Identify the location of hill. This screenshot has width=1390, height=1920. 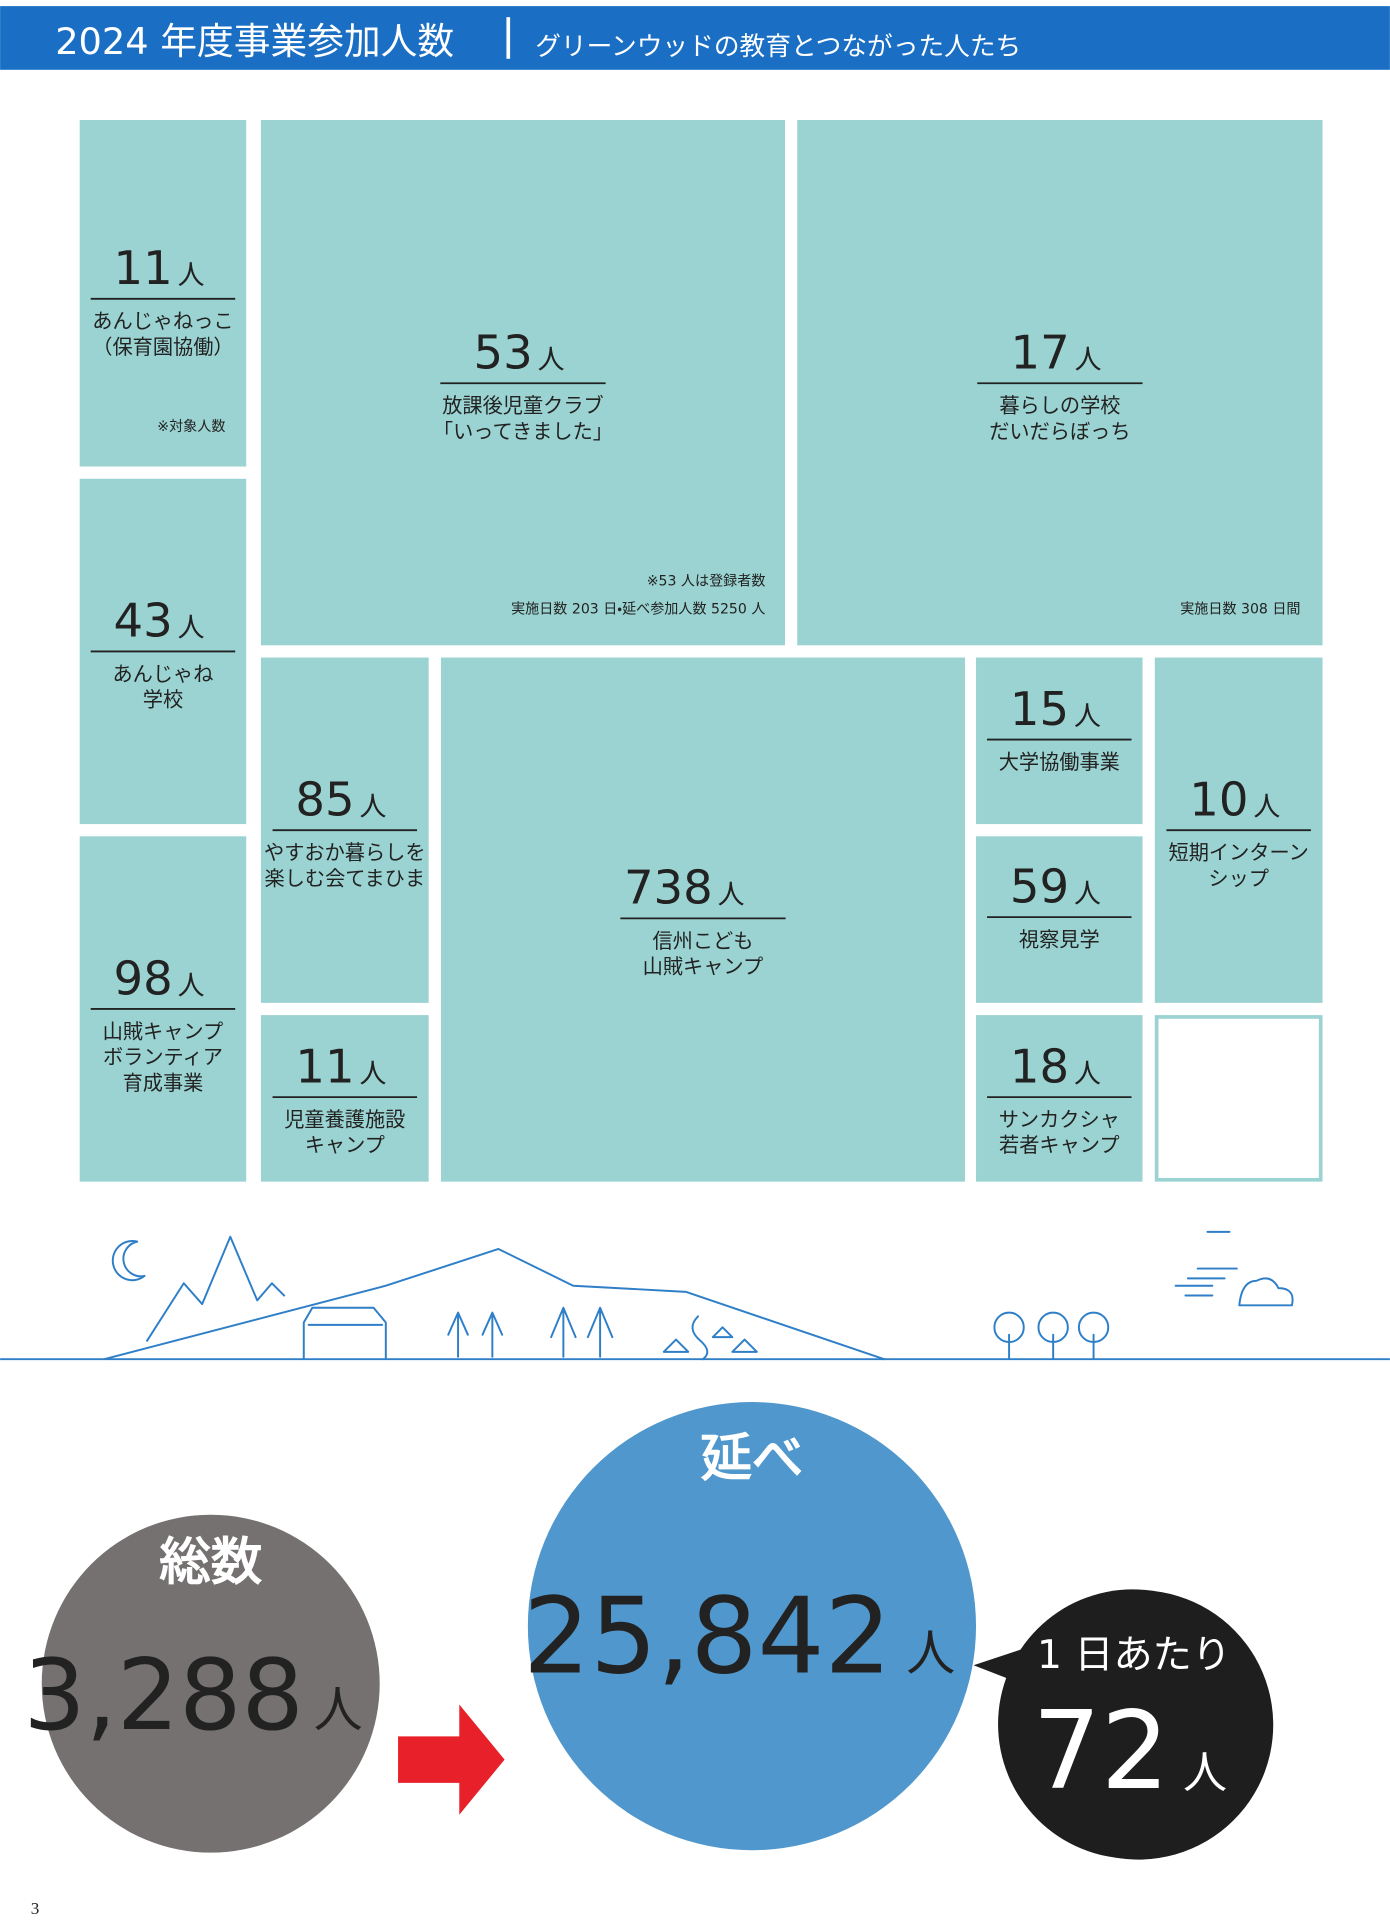
(494, 1304).